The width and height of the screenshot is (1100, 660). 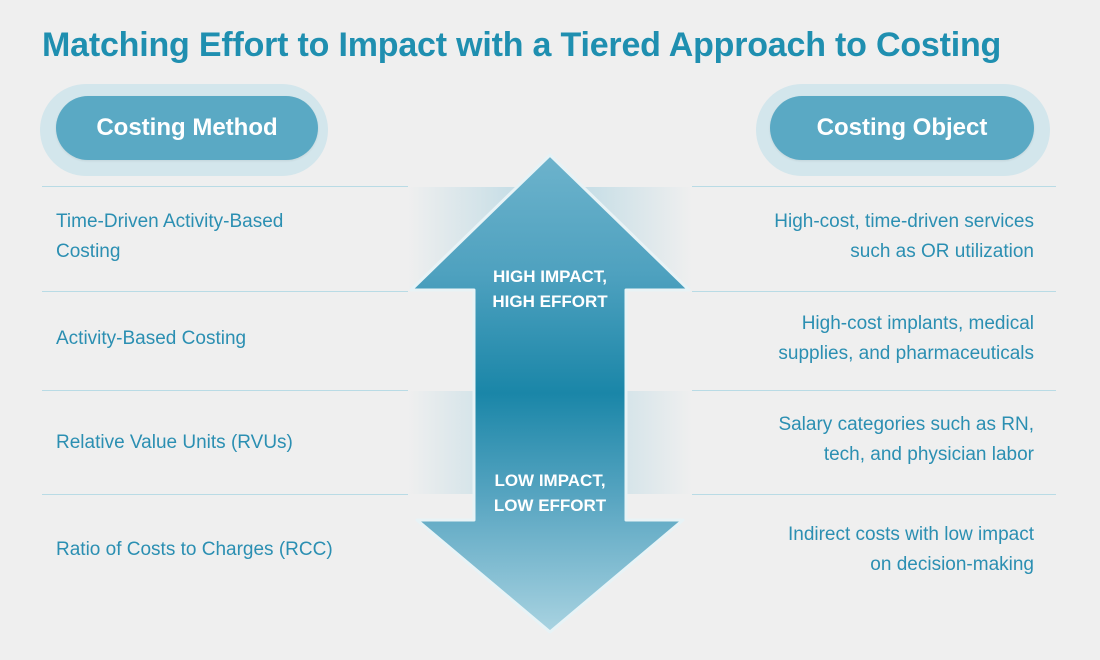 I want to click on object-line: Indirect costs with low impact, so click(x=910, y=534).